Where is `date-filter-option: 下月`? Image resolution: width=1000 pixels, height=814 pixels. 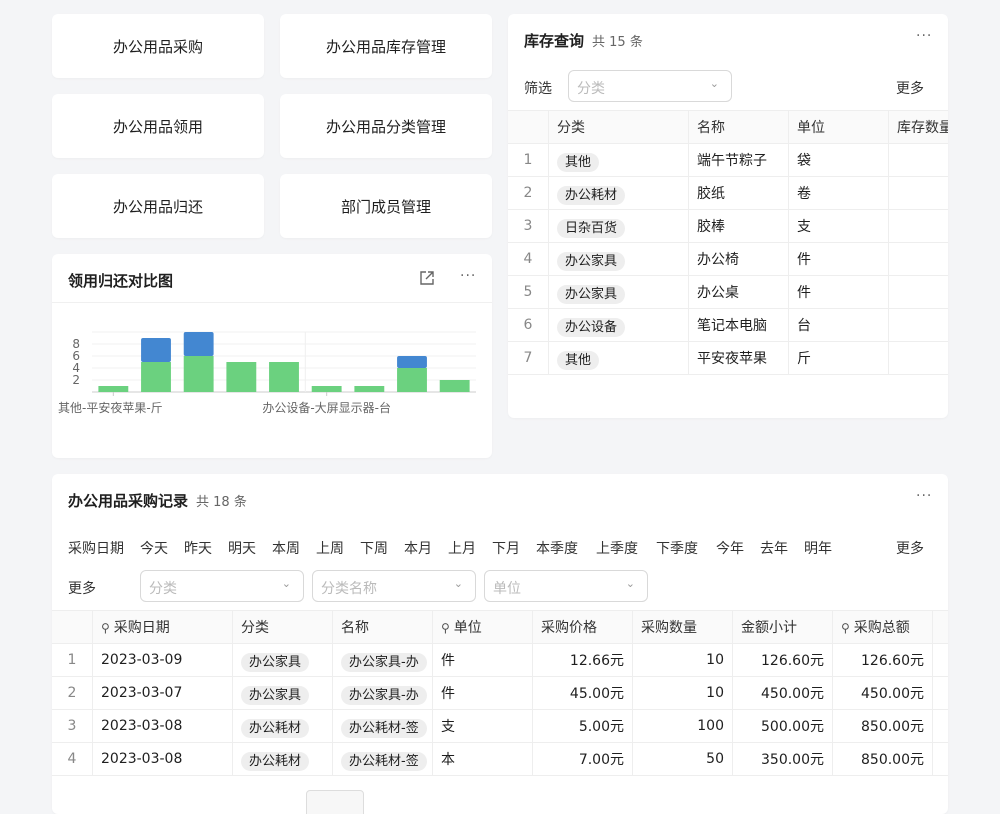 date-filter-option: 下月 is located at coordinates (506, 549).